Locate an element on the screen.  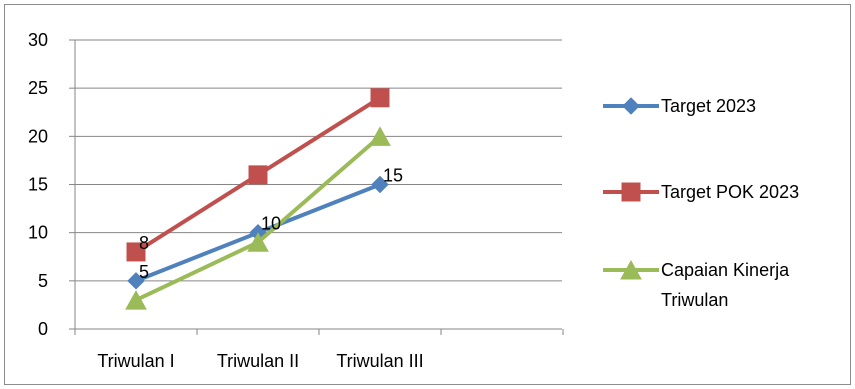
legend-label: Triwulan is located at coordinates (694, 300).